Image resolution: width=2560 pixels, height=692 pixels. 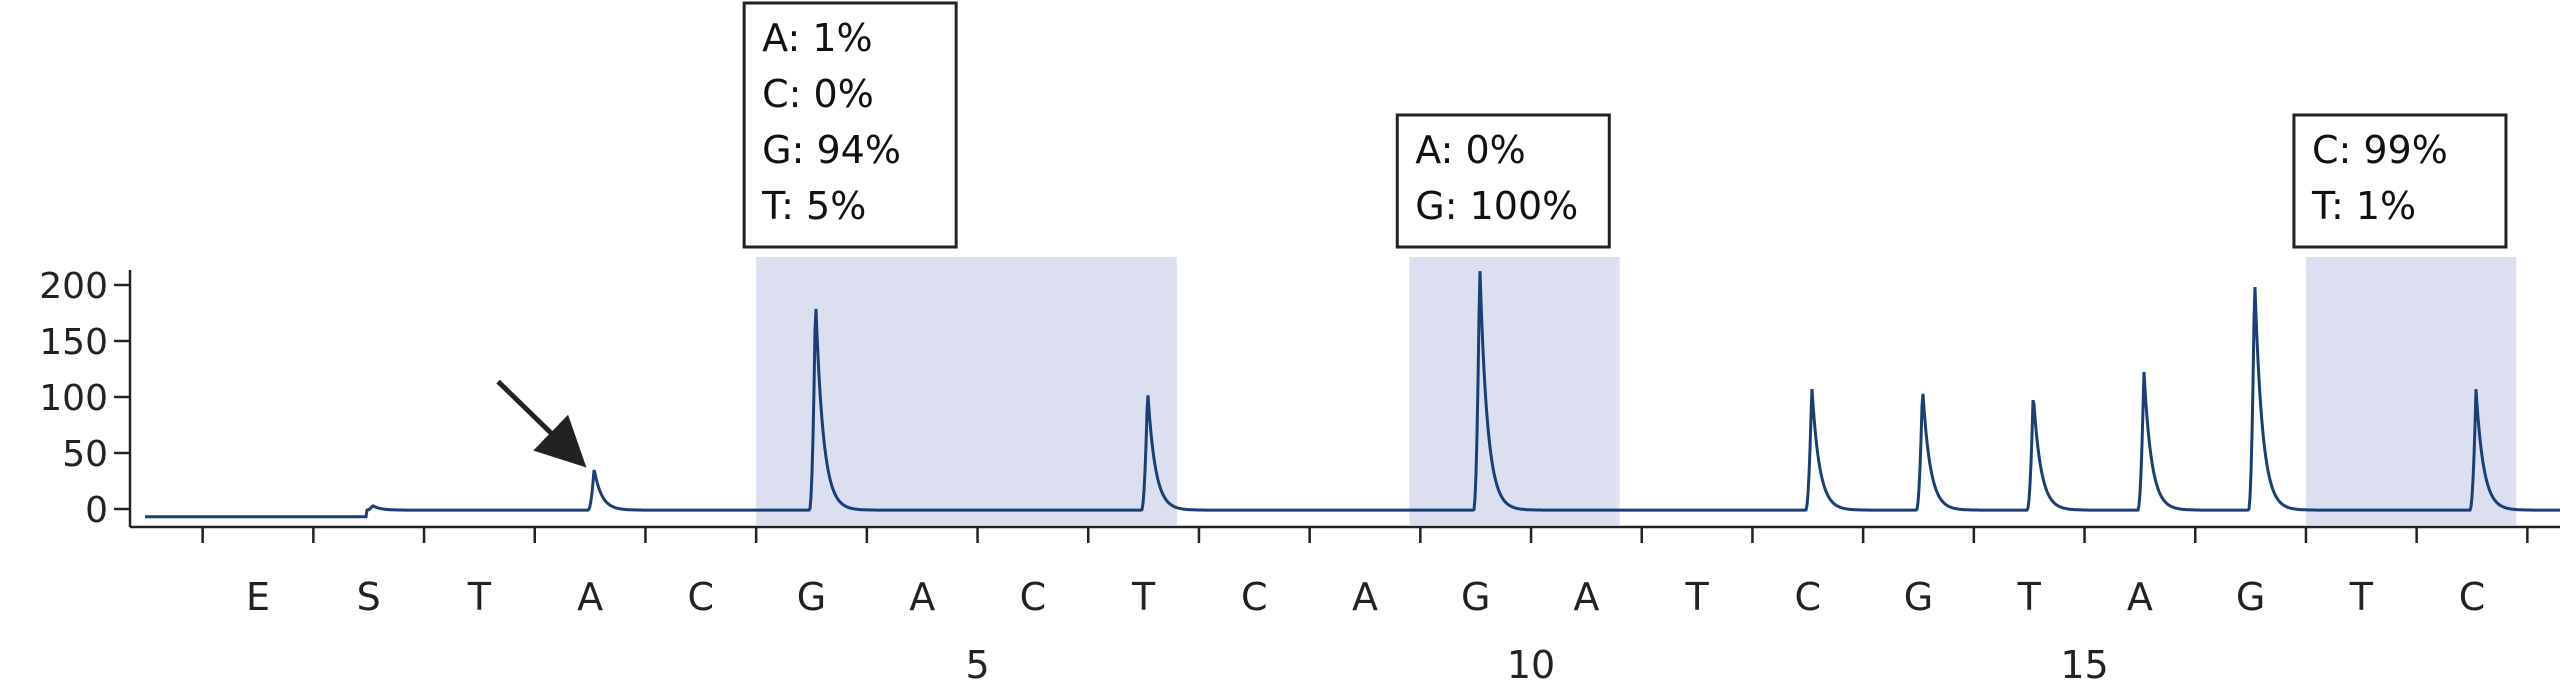 What do you see at coordinates (2084, 665) in the screenshot?
I see `position-label: 15` at bounding box center [2084, 665].